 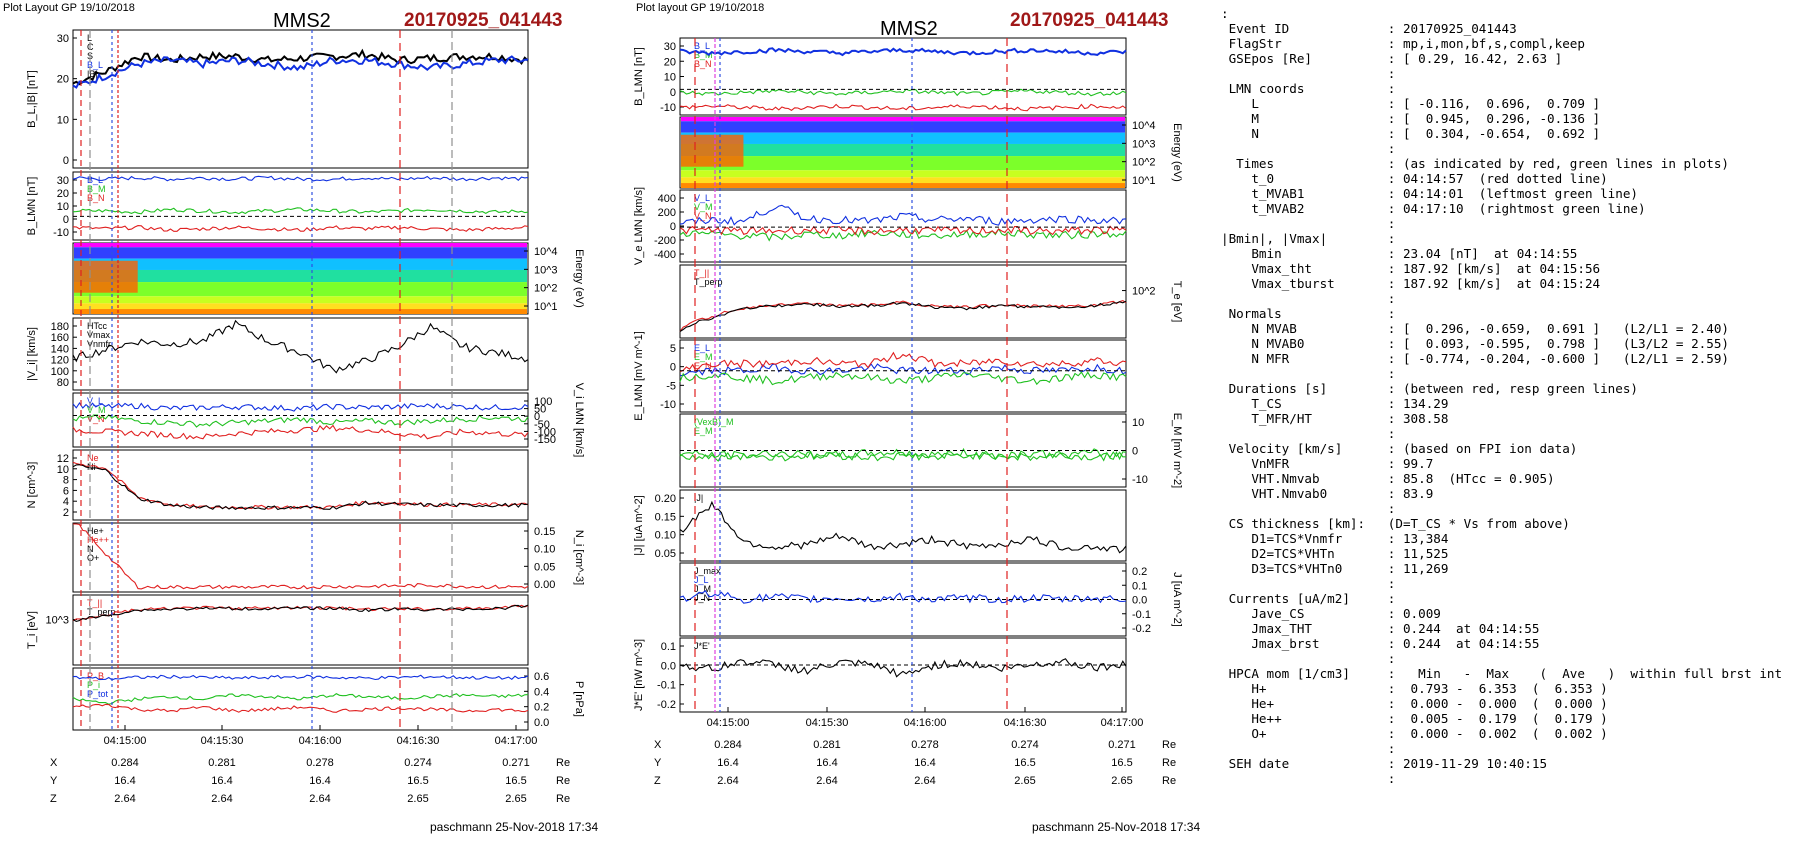 What do you see at coordinates (544, 567) in the screenshot?
I see `y-tick-label: 0.05` at bounding box center [544, 567].